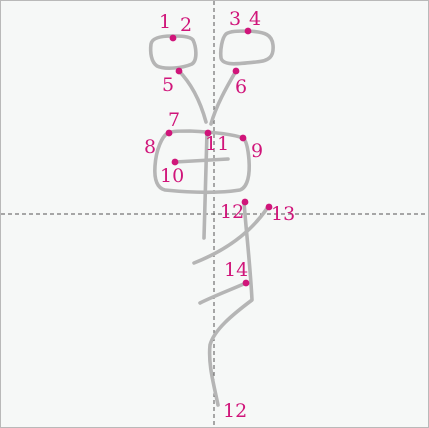 The width and height of the screenshot is (429, 428). I want to click on label-12-bottom: 12, so click(235, 411).